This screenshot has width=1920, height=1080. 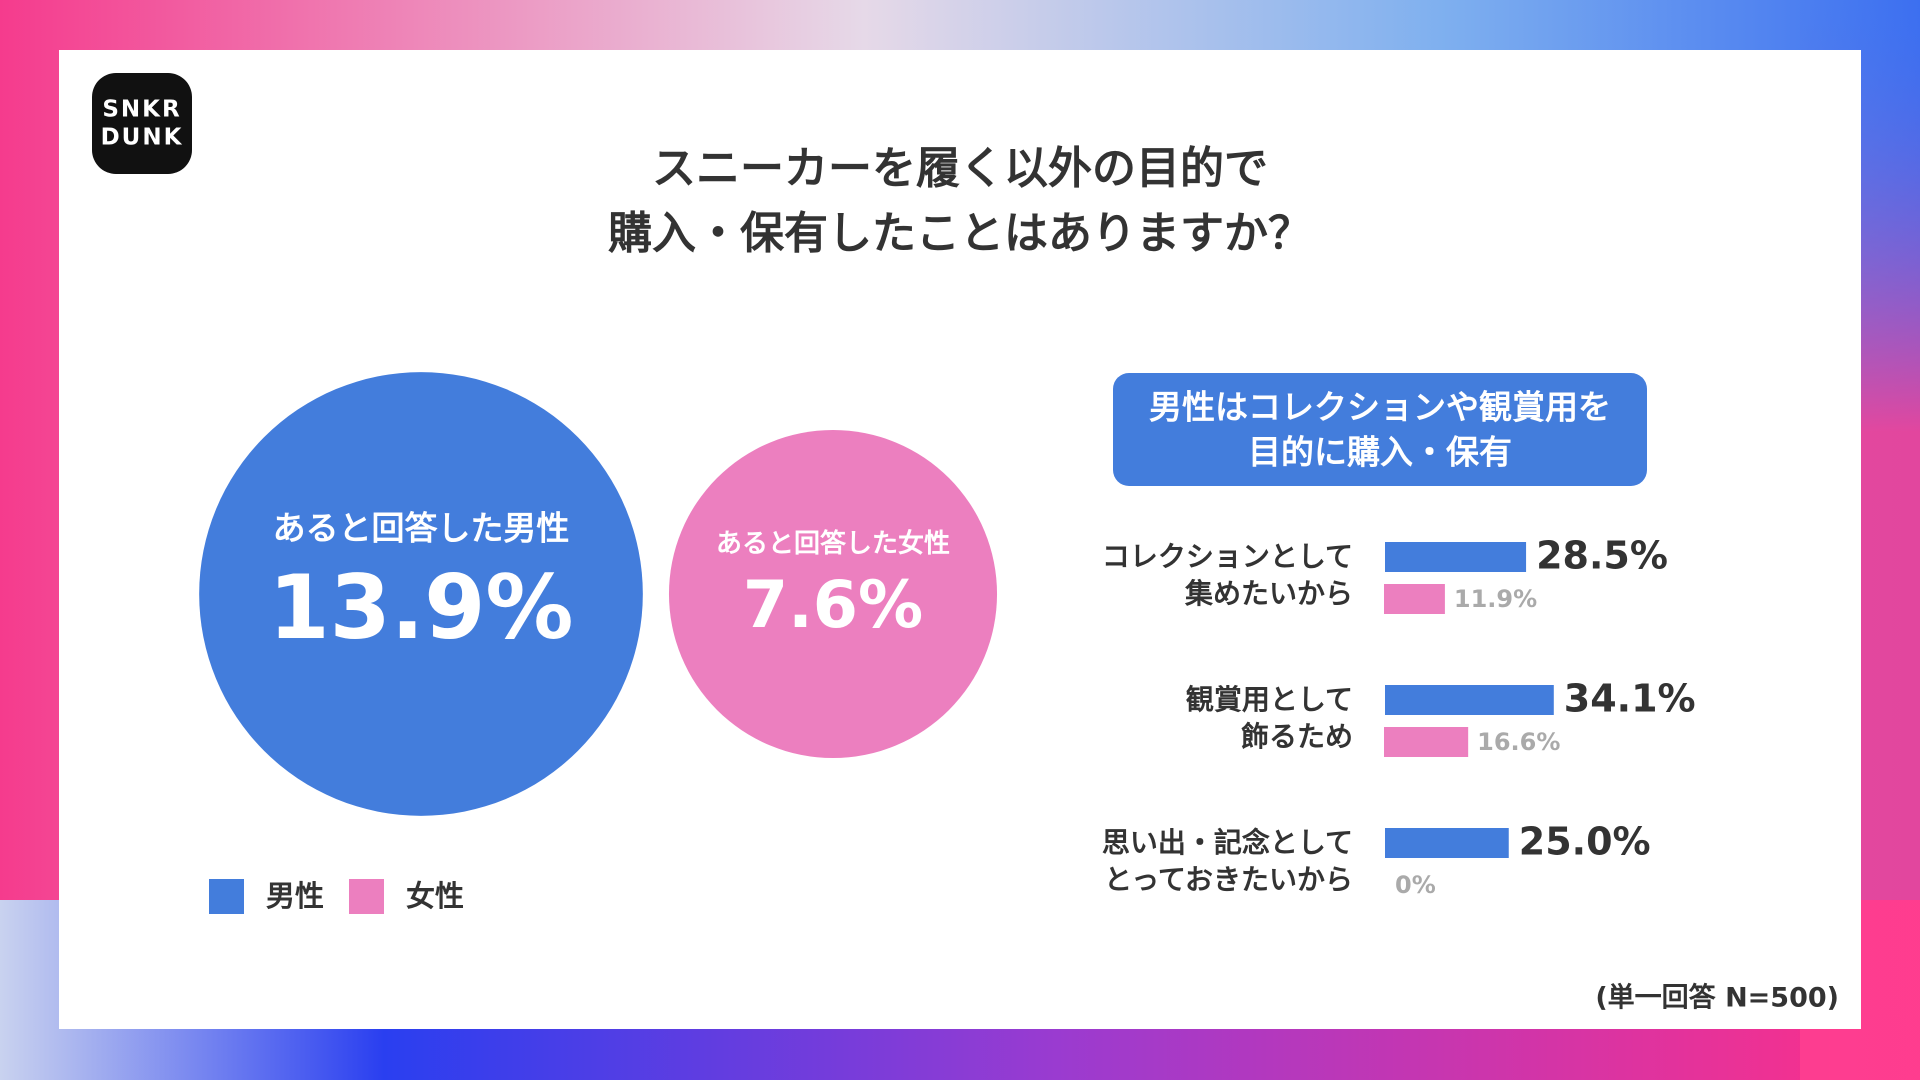 What do you see at coordinates (960, 168) in the screenshot?
I see `title: スニーカーを履く以外の目的で` at bounding box center [960, 168].